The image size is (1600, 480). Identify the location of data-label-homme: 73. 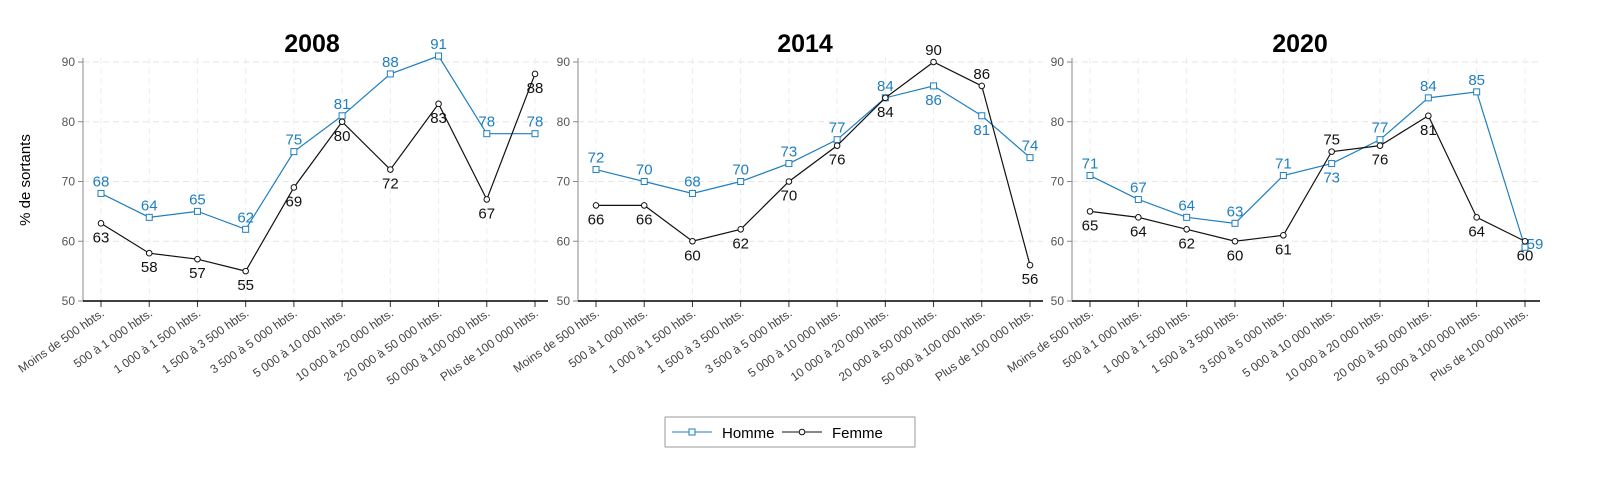
(1331, 178).